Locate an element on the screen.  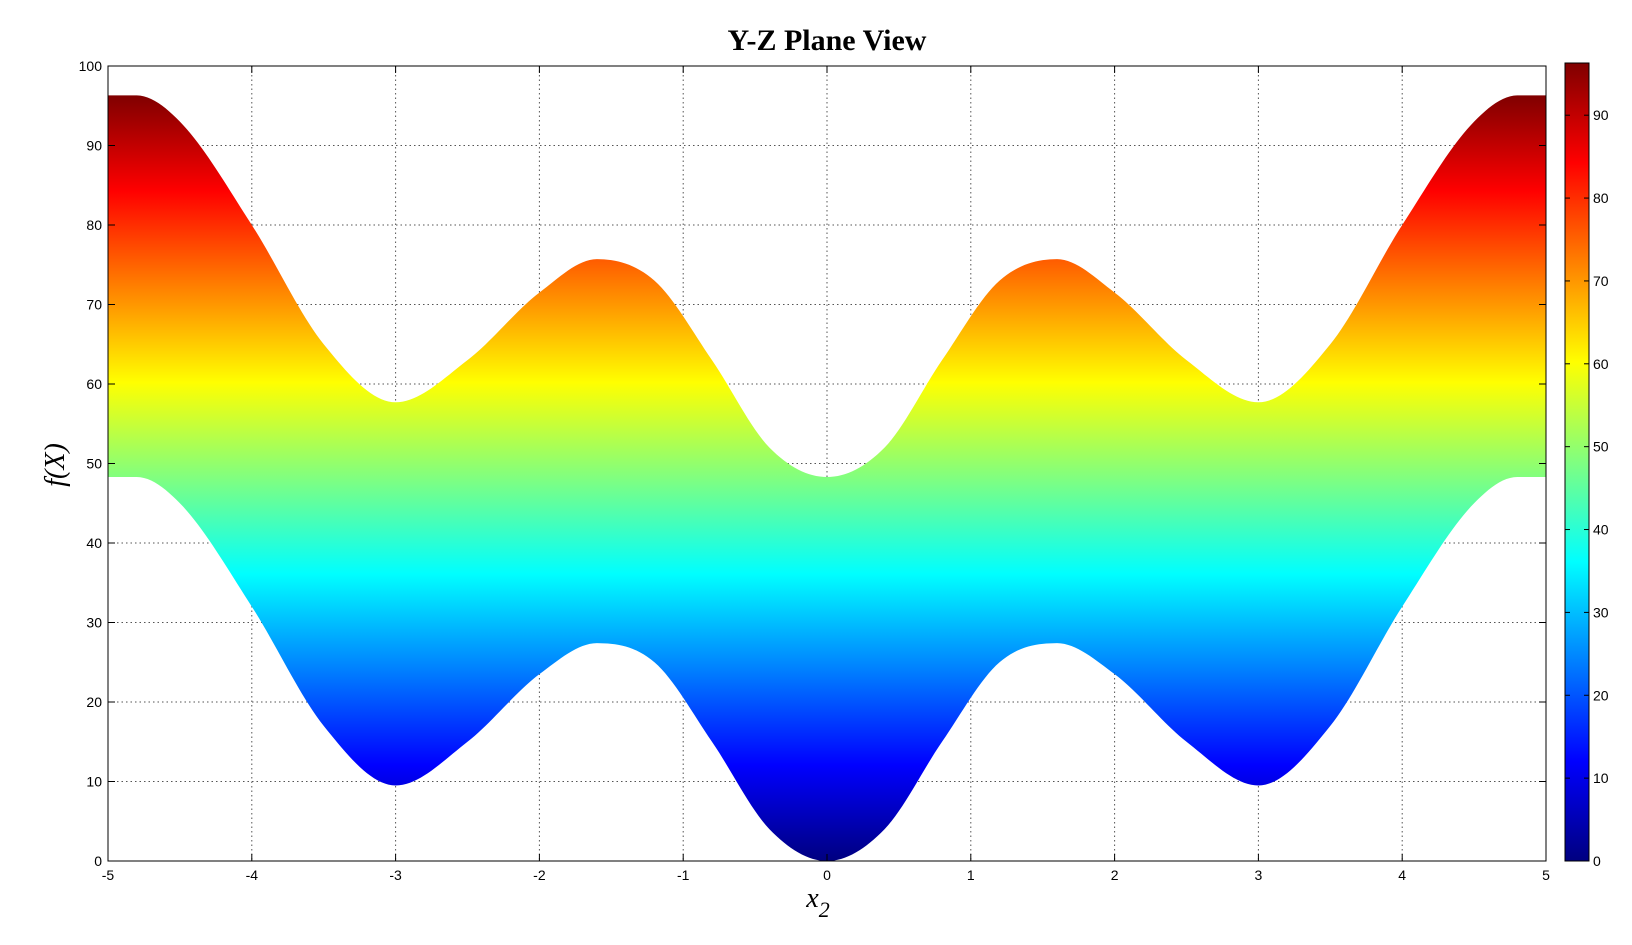
y-tick-label: 40 is located at coordinates (94, 543).